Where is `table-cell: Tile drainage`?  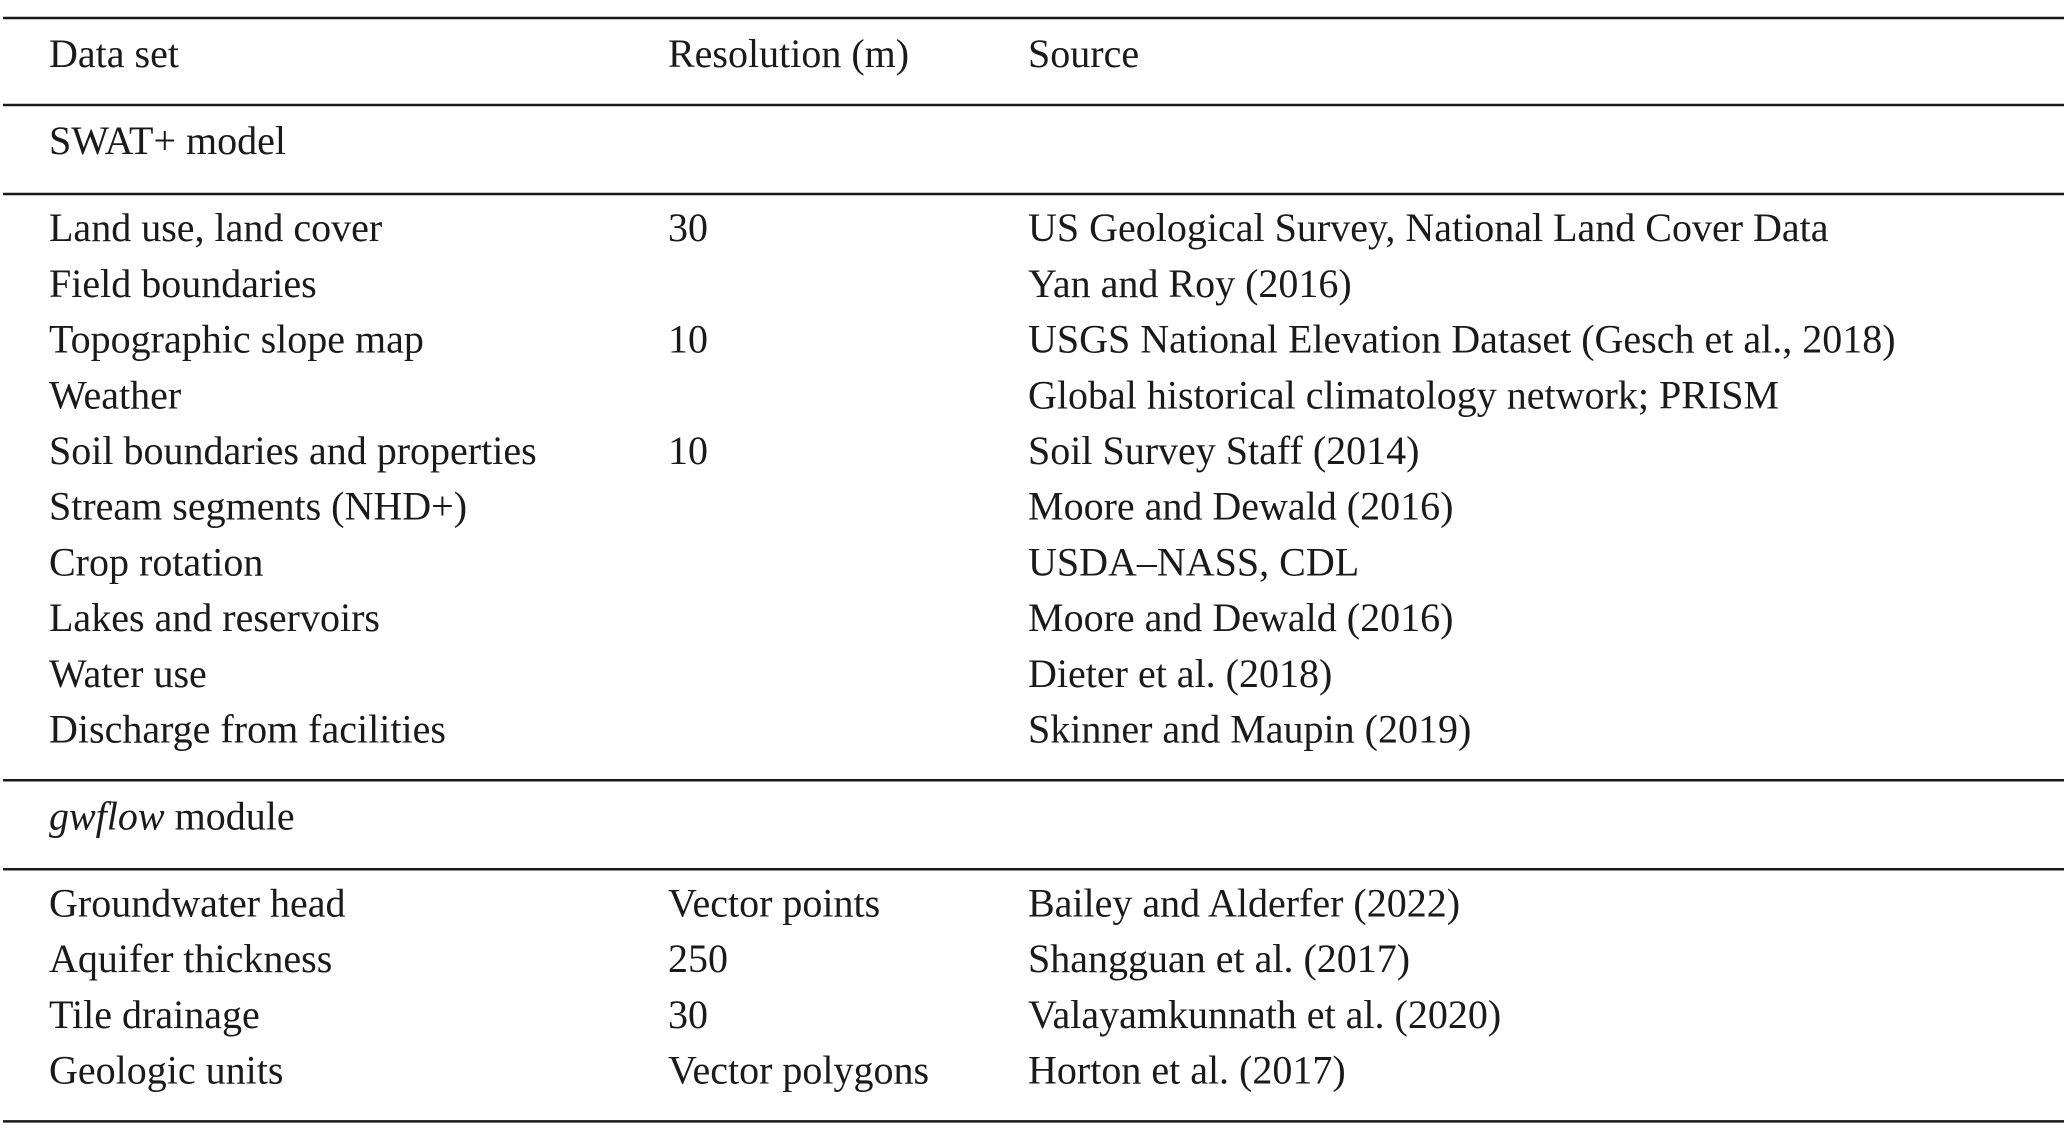 table-cell: Tile drainage is located at coordinates (154, 1014).